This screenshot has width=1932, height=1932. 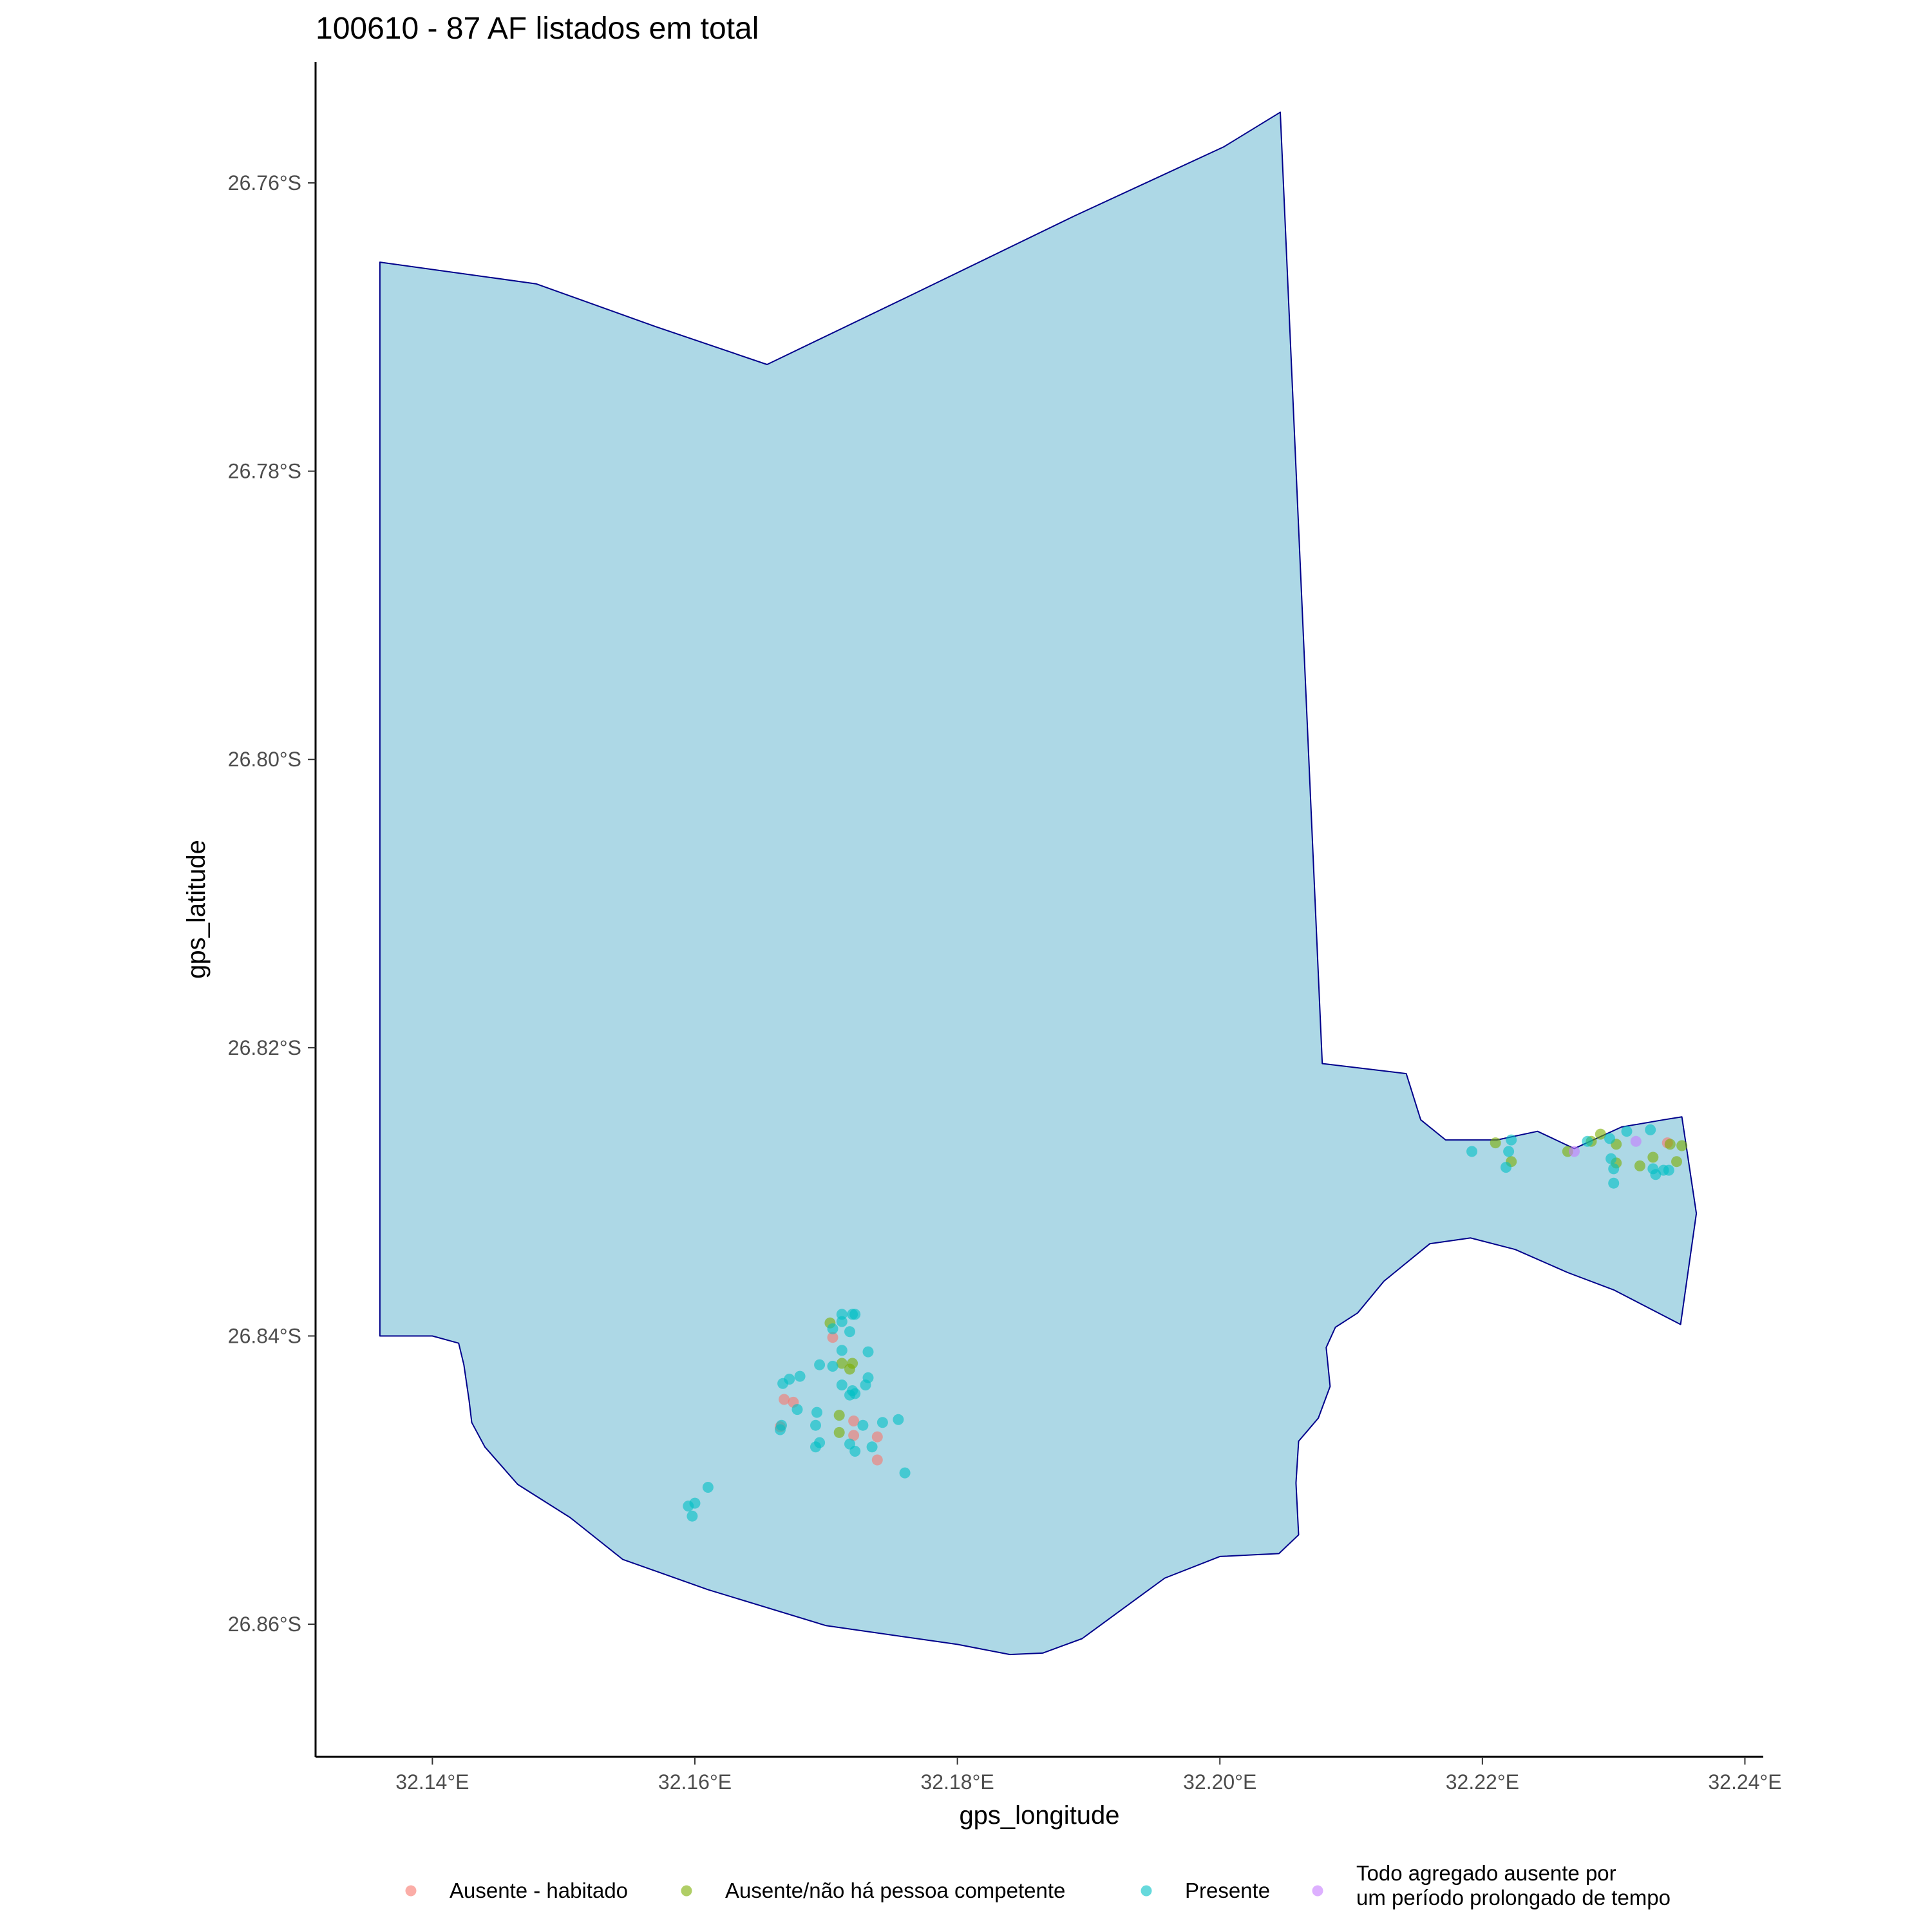 I want to click on y-tick-label: 26.82°S, so click(x=264, y=1047).